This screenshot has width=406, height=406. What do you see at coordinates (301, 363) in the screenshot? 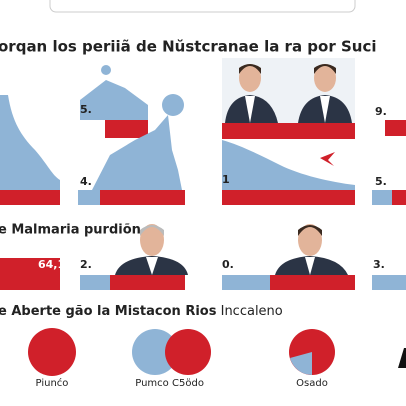
I see `pie-slice` at bounding box center [301, 363].